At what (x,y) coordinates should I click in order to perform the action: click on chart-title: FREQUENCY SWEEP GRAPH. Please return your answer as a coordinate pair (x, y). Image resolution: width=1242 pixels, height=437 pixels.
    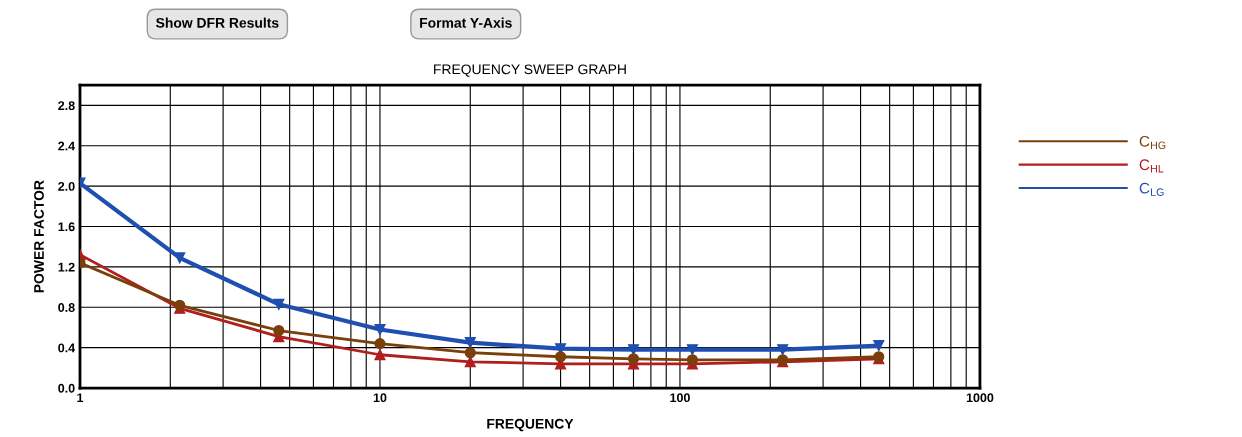
    Looking at the image, I should click on (530, 70).